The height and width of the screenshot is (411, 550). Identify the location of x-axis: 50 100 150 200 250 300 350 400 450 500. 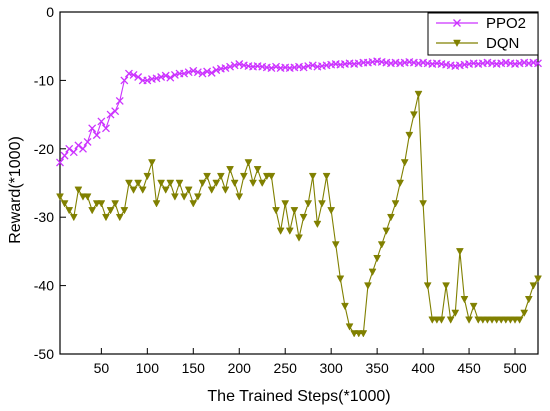
(310, 362).